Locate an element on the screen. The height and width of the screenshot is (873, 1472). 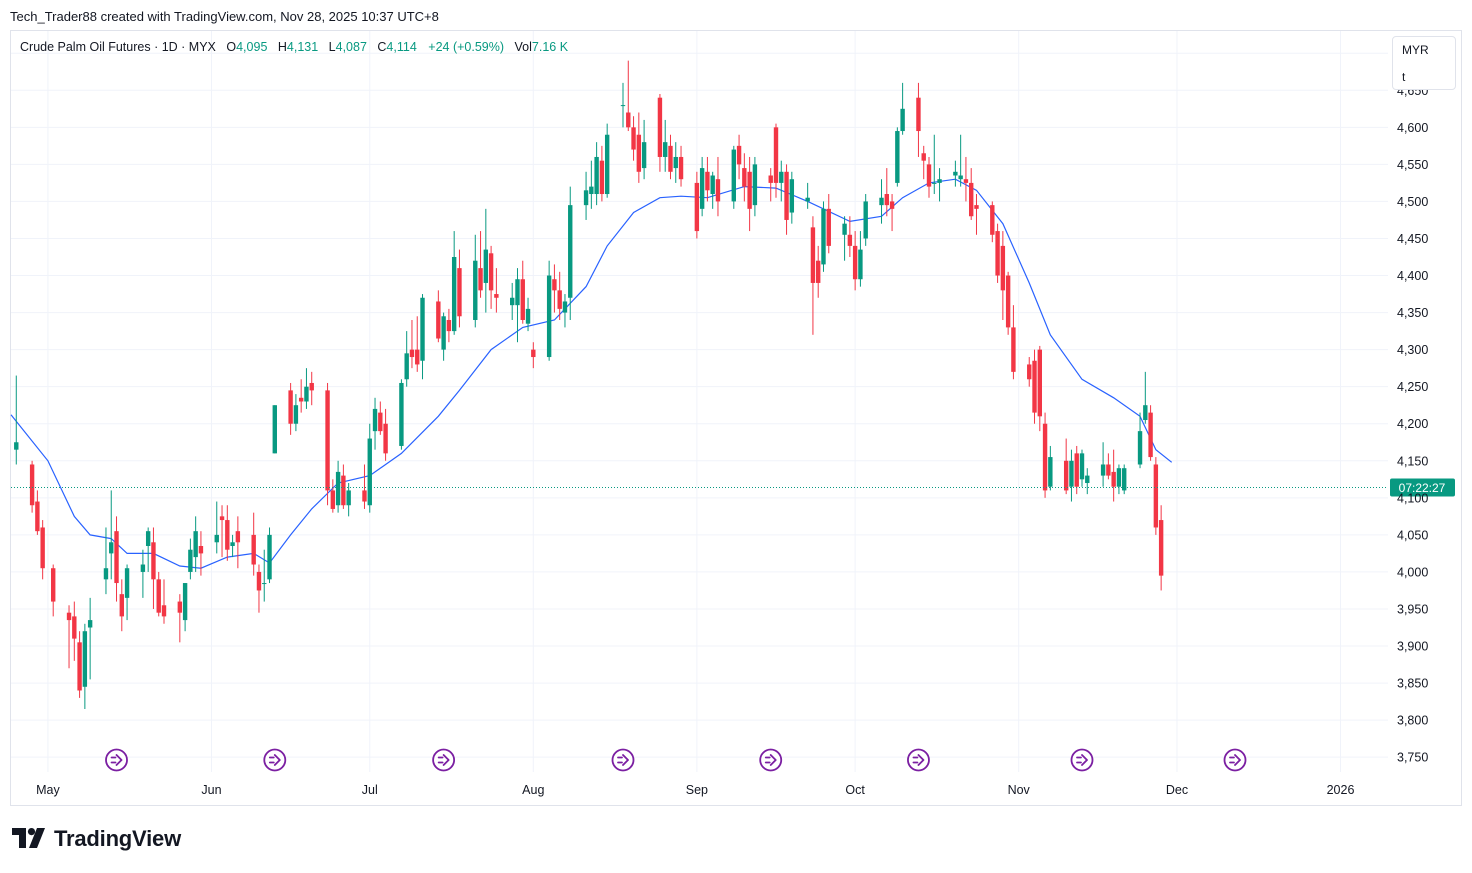
time-tick-label: Oct is located at coordinates (855, 790).